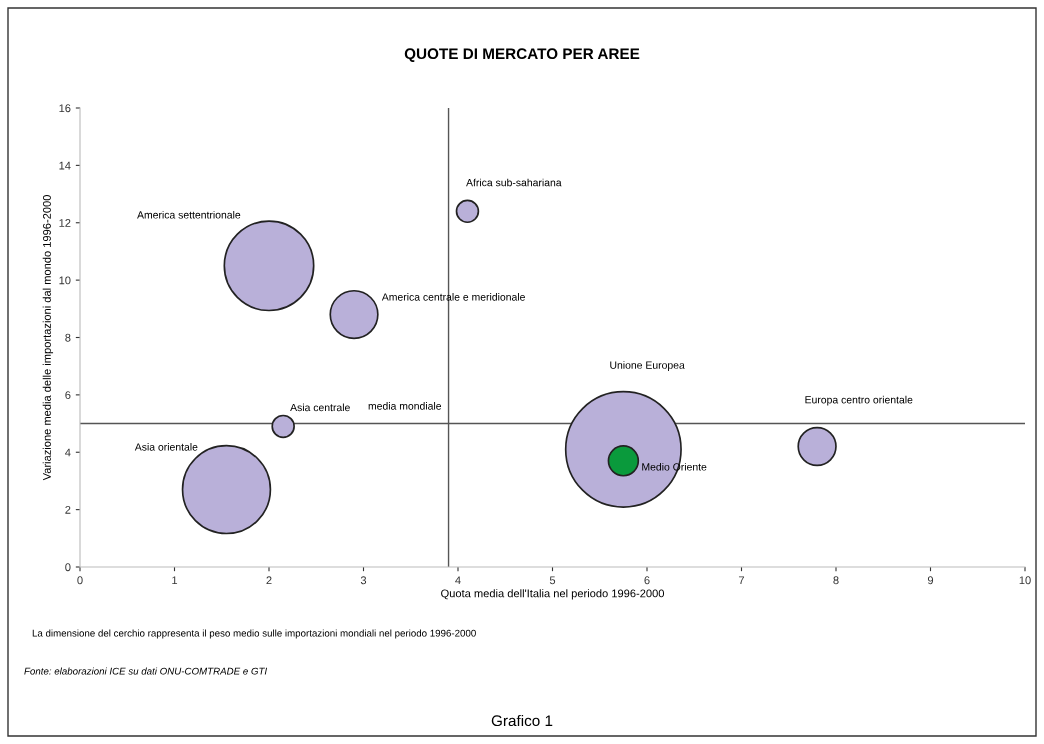 The height and width of the screenshot is (744, 1044). What do you see at coordinates (68, 395) in the screenshot?
I see `y-tick-label: 6` at bounding box center [68, 395].